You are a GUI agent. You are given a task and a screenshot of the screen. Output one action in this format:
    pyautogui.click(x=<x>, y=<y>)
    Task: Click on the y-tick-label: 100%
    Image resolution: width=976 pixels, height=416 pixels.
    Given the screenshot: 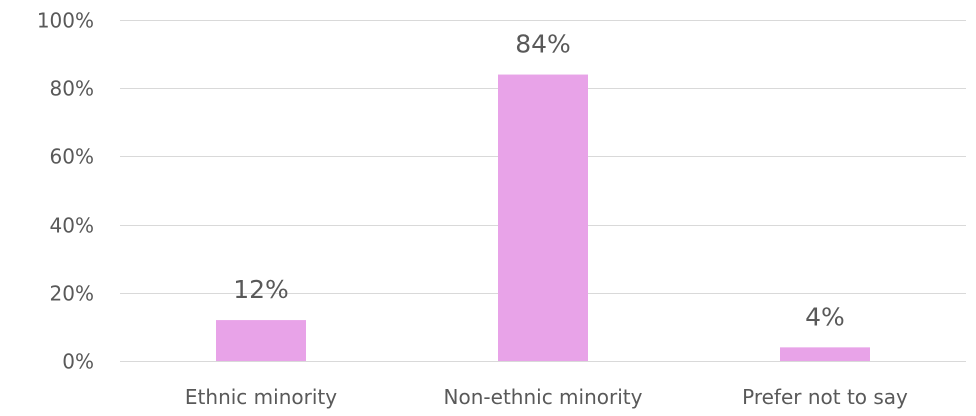 What is the action you would take?
    pyautogui.click(x=65, y=21)
    